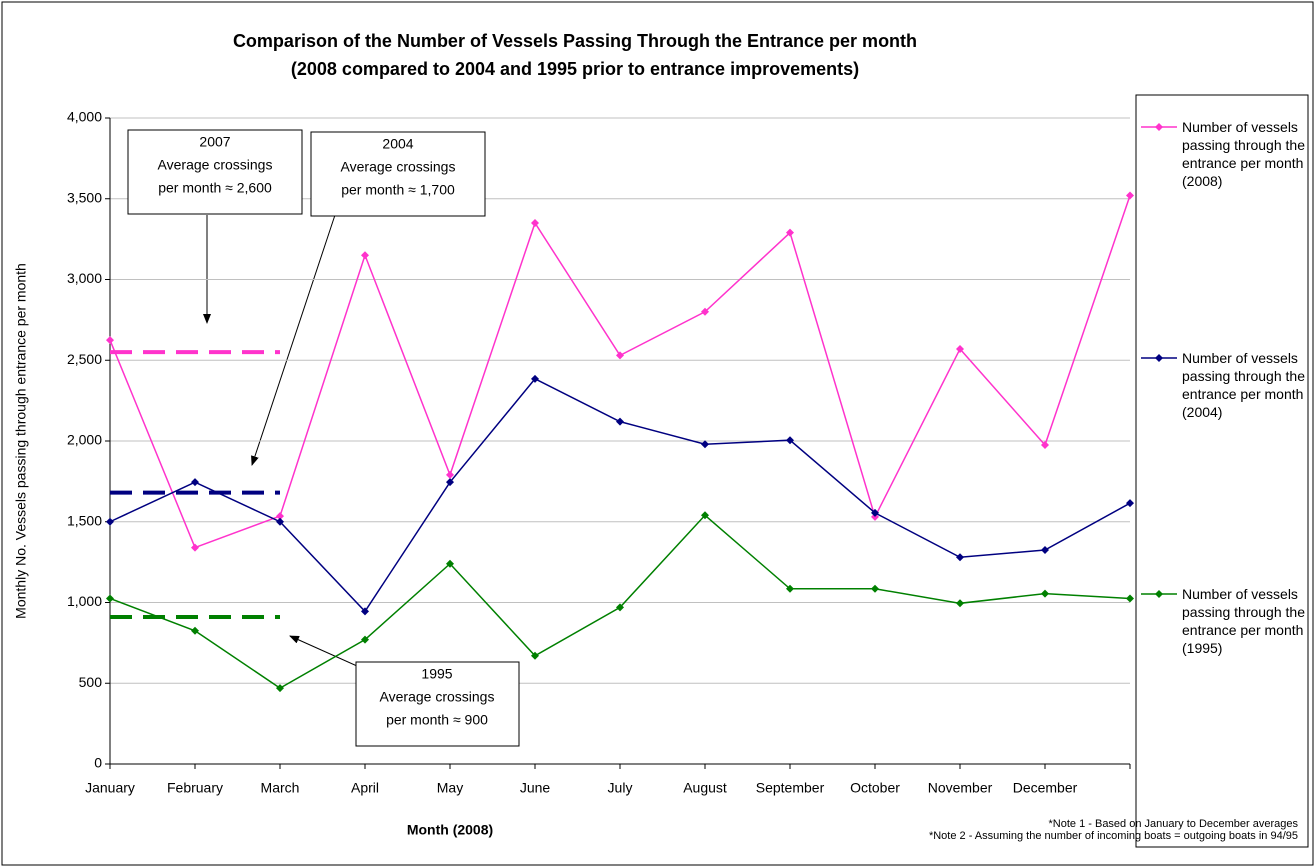 The image size is (1316, 868). I want to click on y-tick-label: 500, so click(91, 682).